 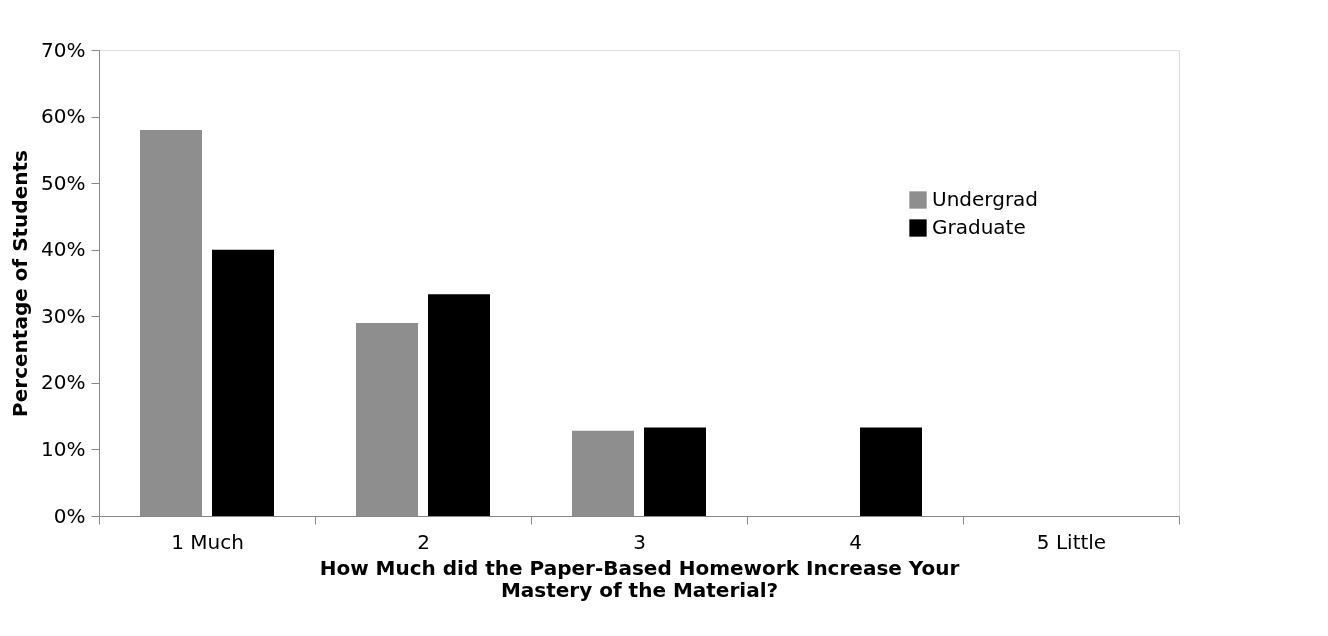 What do you see at coordinates (979, 227) in the screenshot?
I see `legend-label: Graduate` at bounding box center [979, 227].